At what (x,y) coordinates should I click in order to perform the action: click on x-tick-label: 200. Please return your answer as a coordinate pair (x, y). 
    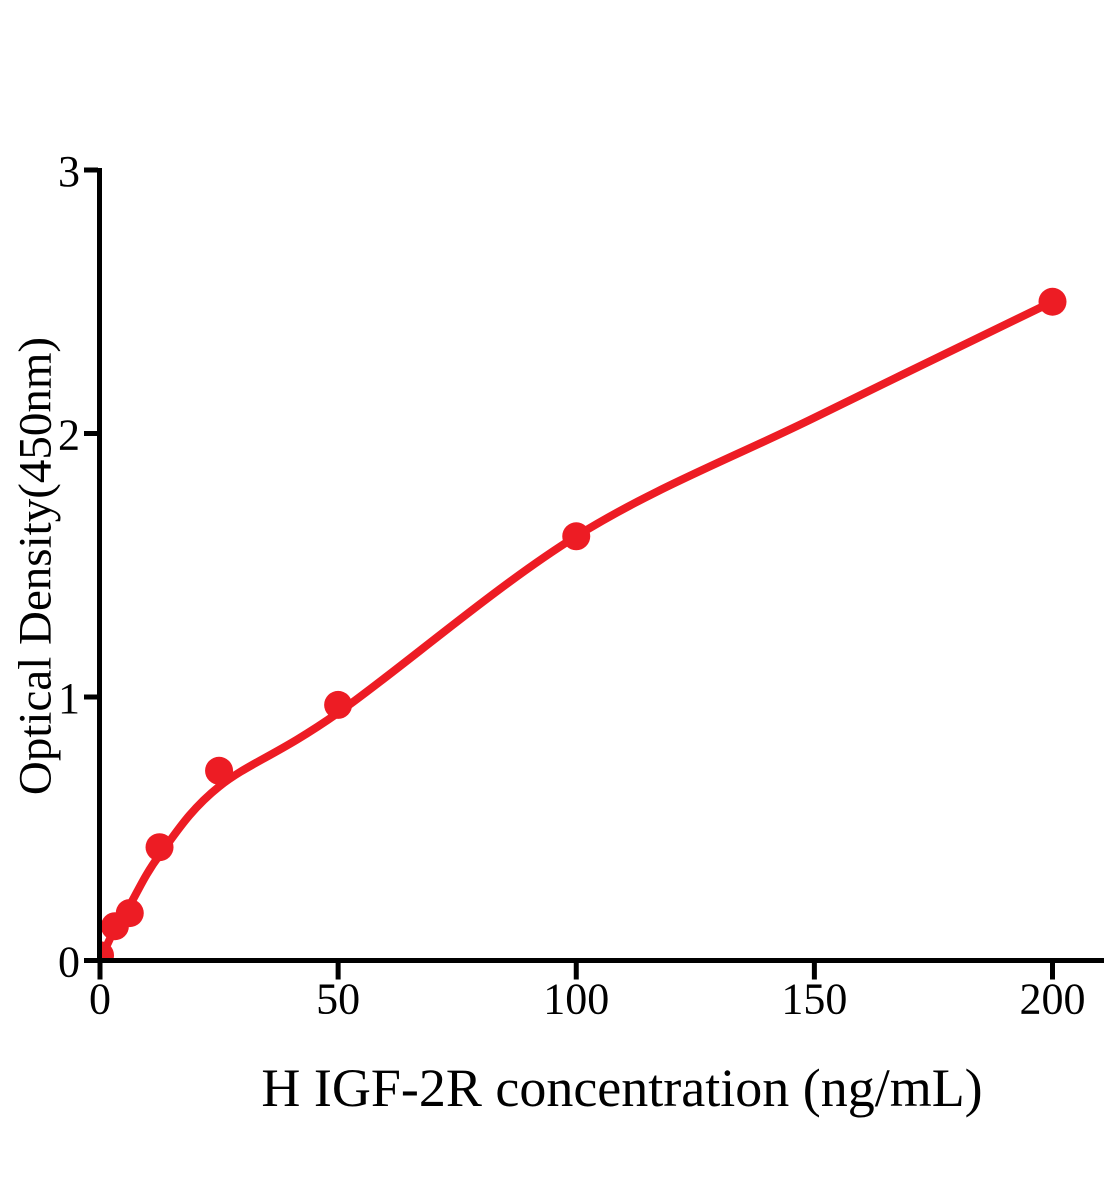
    Looking at the image, I should click on (1053, 999).